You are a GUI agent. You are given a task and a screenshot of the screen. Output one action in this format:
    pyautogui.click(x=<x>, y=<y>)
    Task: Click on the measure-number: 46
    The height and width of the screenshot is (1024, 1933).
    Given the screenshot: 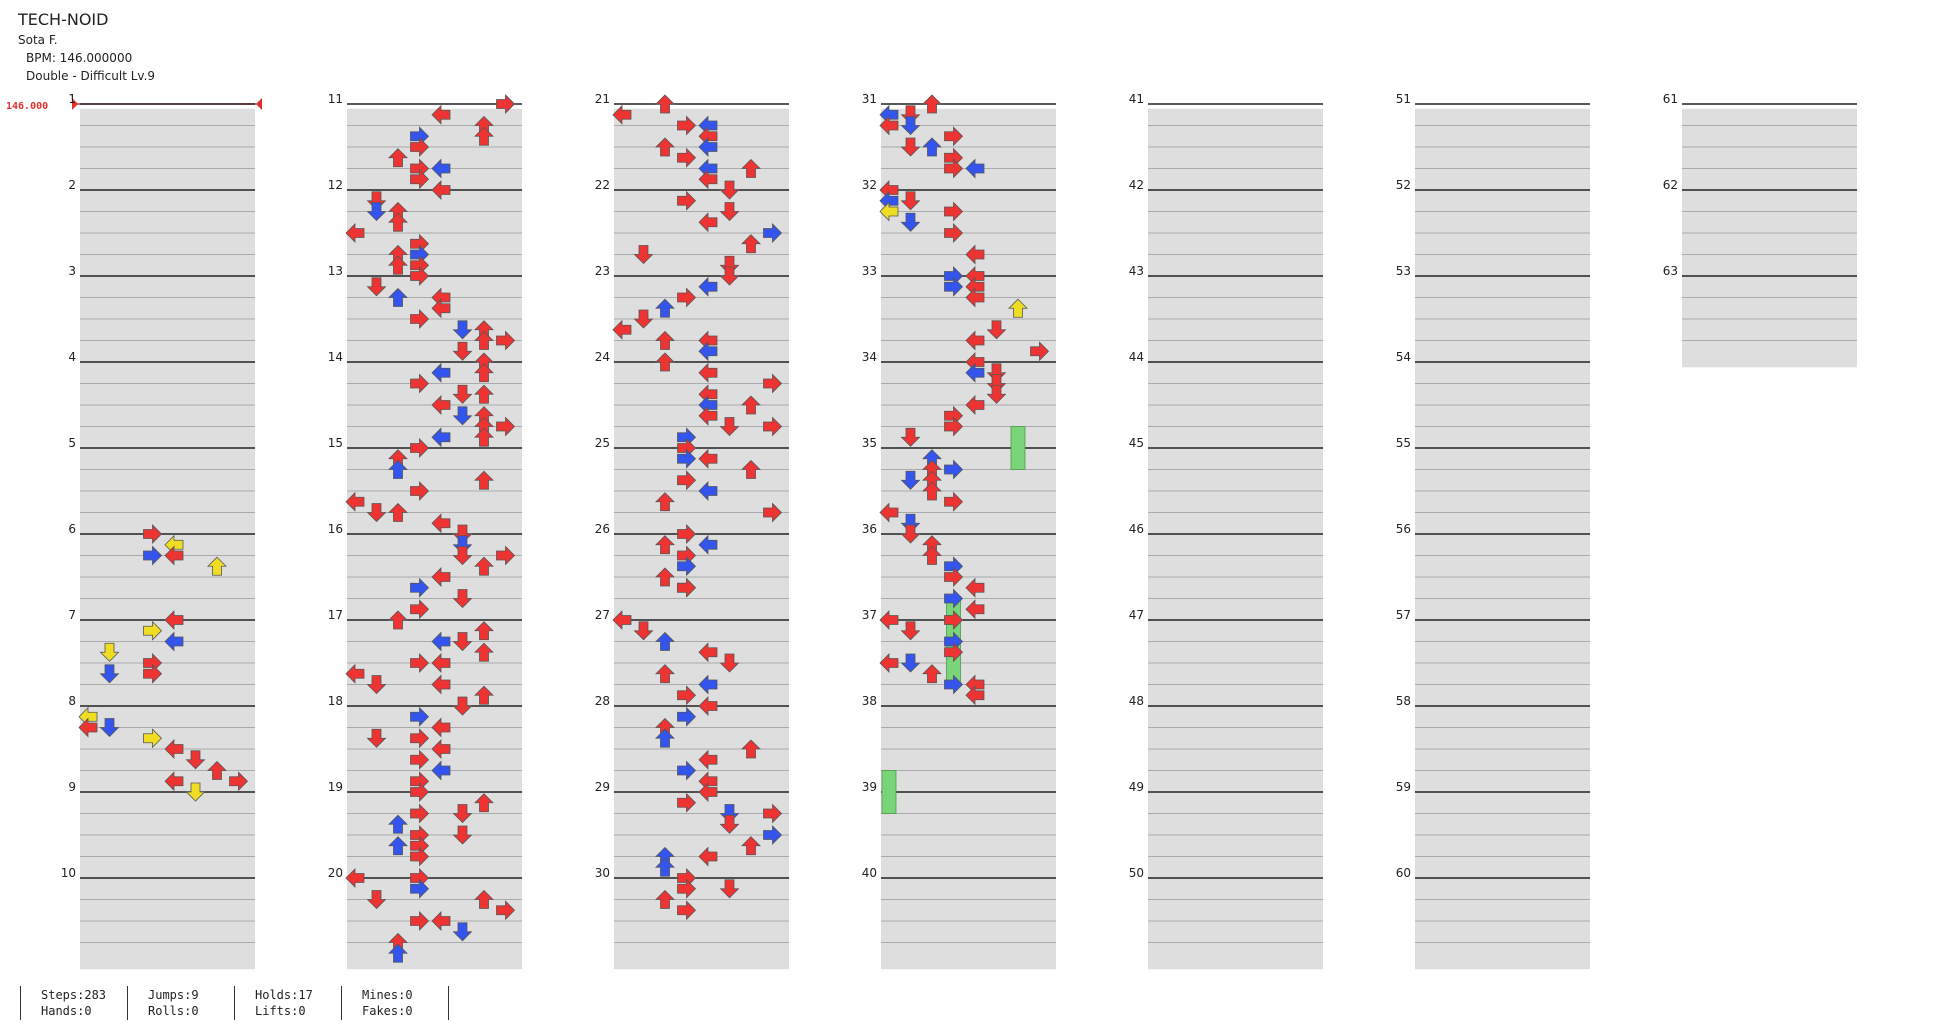 What is the action you would take?
    pyautogui.click(x=1136, y=529)
    